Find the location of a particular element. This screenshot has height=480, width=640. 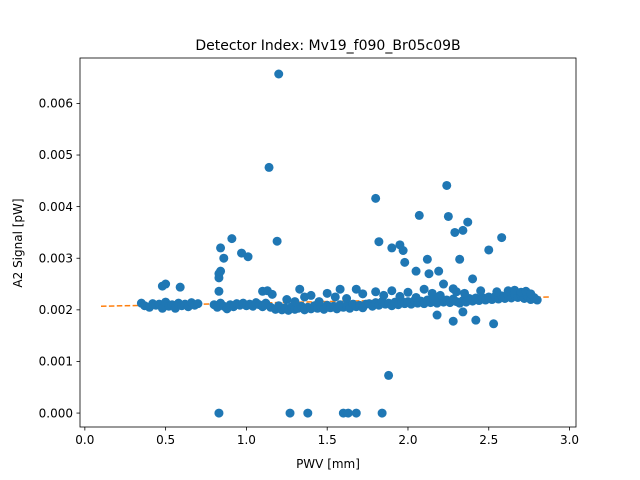

x-tick-label: 0.0 is located at coordinates (84, 440).